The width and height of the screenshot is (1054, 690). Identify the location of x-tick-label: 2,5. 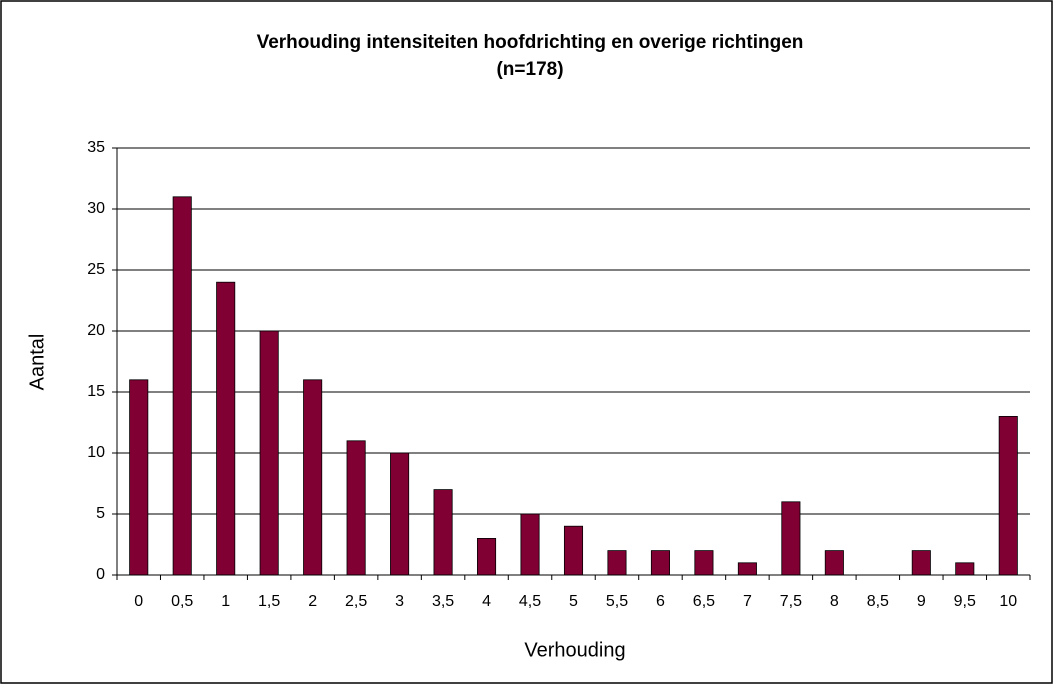
(356, 601).